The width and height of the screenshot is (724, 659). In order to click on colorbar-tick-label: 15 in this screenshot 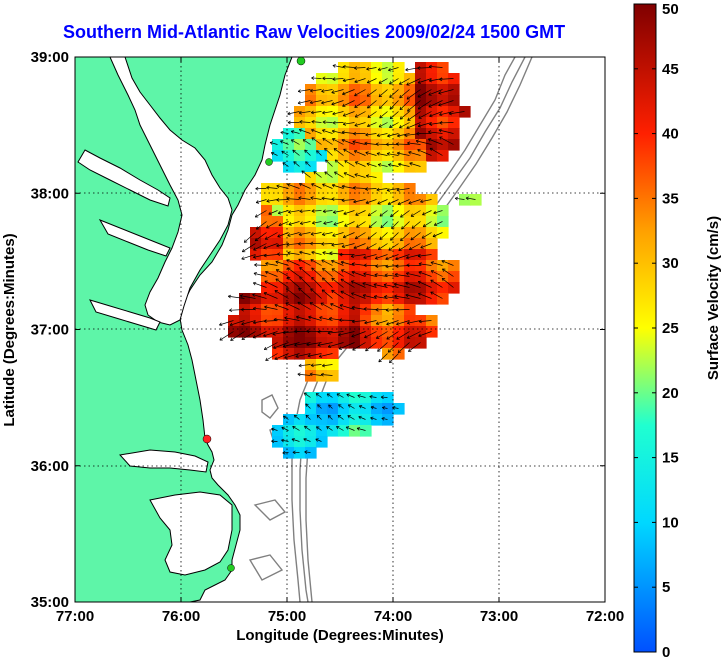, I will do `click(670, 458)`.